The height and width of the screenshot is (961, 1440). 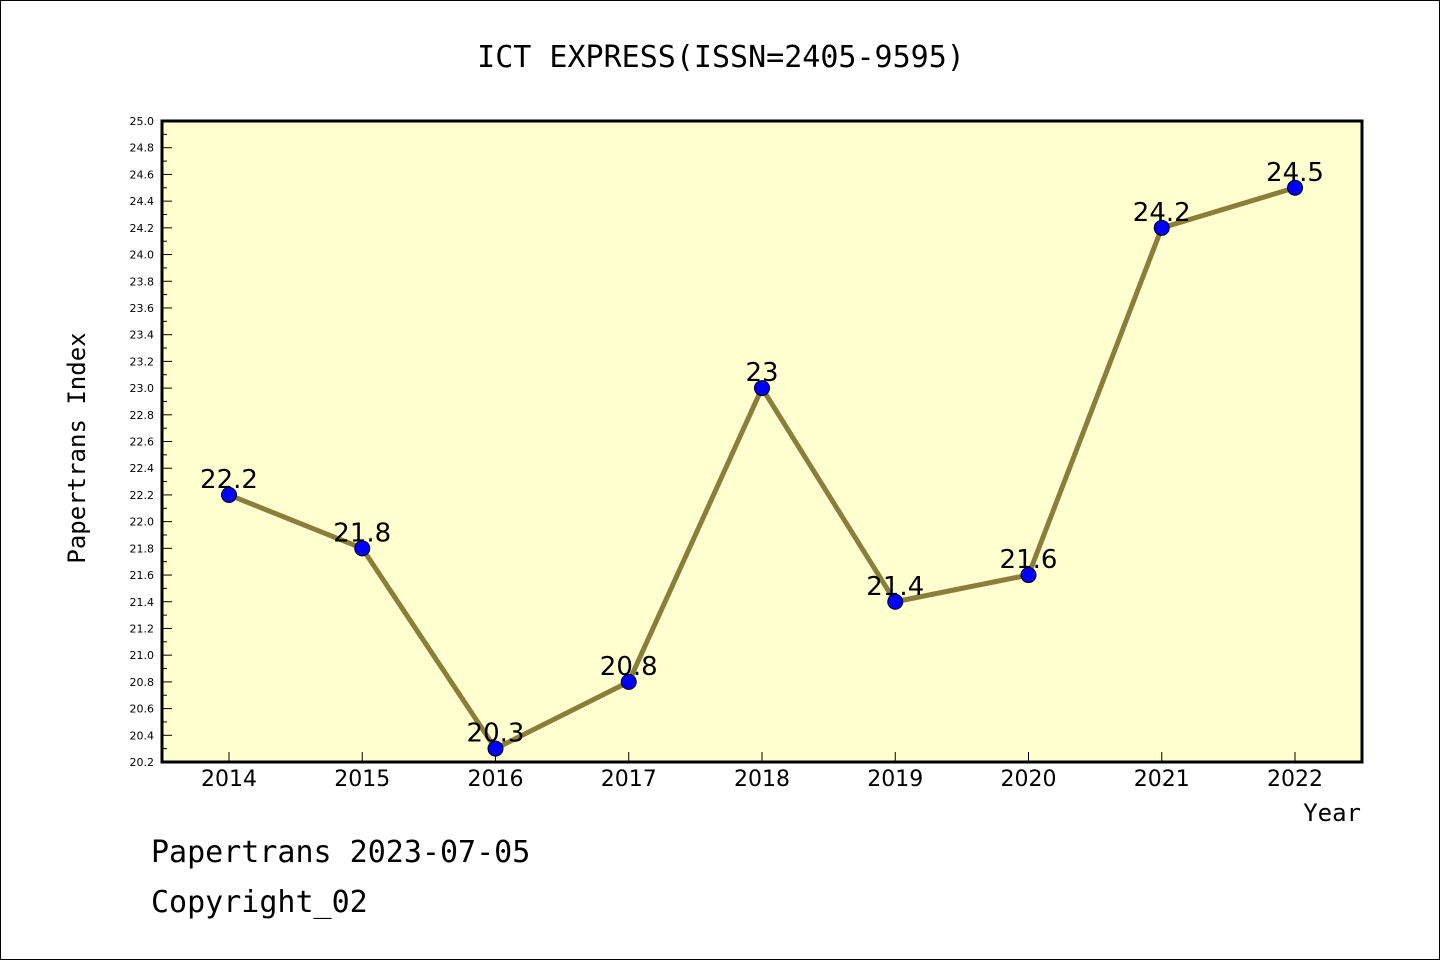 What do you see at coordinates (142, 628) in the screenshot?
I see `y-tick-label: 21.2` at bounding box center [142, 628].